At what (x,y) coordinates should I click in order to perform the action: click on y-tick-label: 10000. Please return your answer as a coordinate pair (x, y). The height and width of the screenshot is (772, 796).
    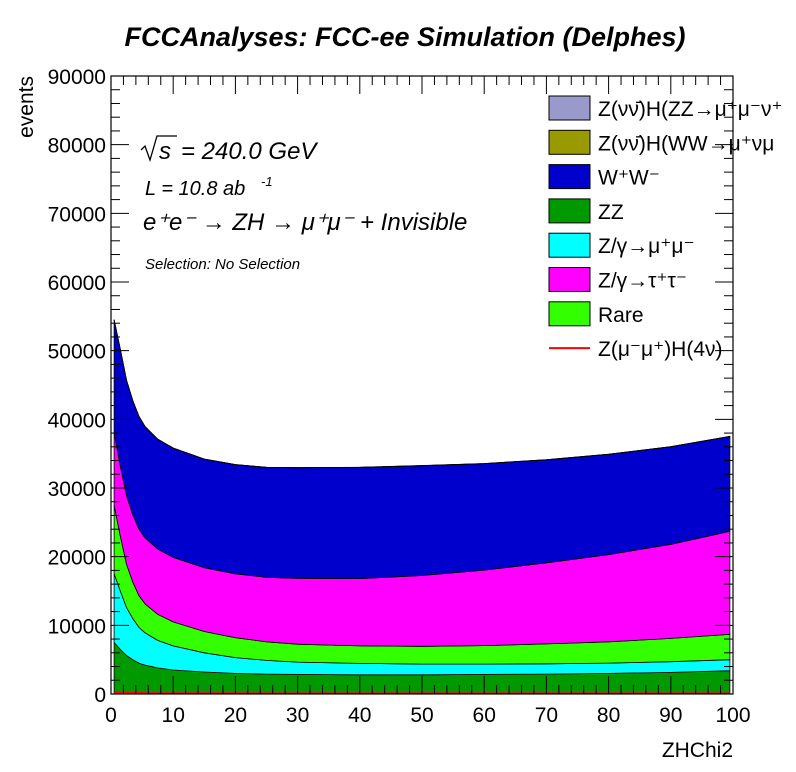
    Looking at the image, I should click on (77, 626).